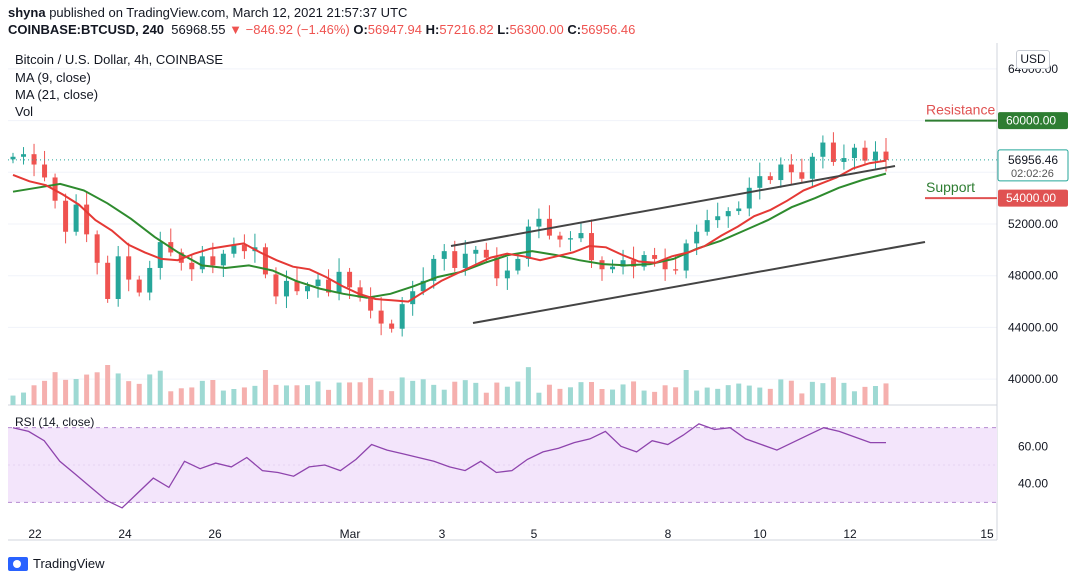  What do you see at coordinates (1033, 165) in the screenshot?
I see `last-price-flag` at bounding box center [1033, 165].